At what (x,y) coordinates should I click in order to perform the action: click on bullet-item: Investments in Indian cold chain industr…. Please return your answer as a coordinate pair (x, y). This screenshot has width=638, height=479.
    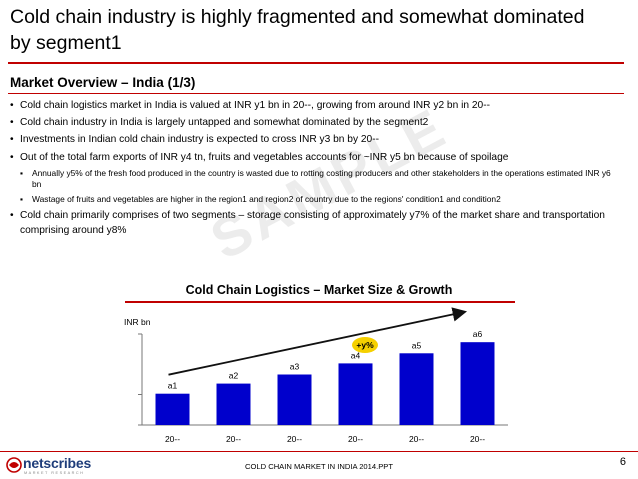
    Looking at the image, I should click on (315, 140).